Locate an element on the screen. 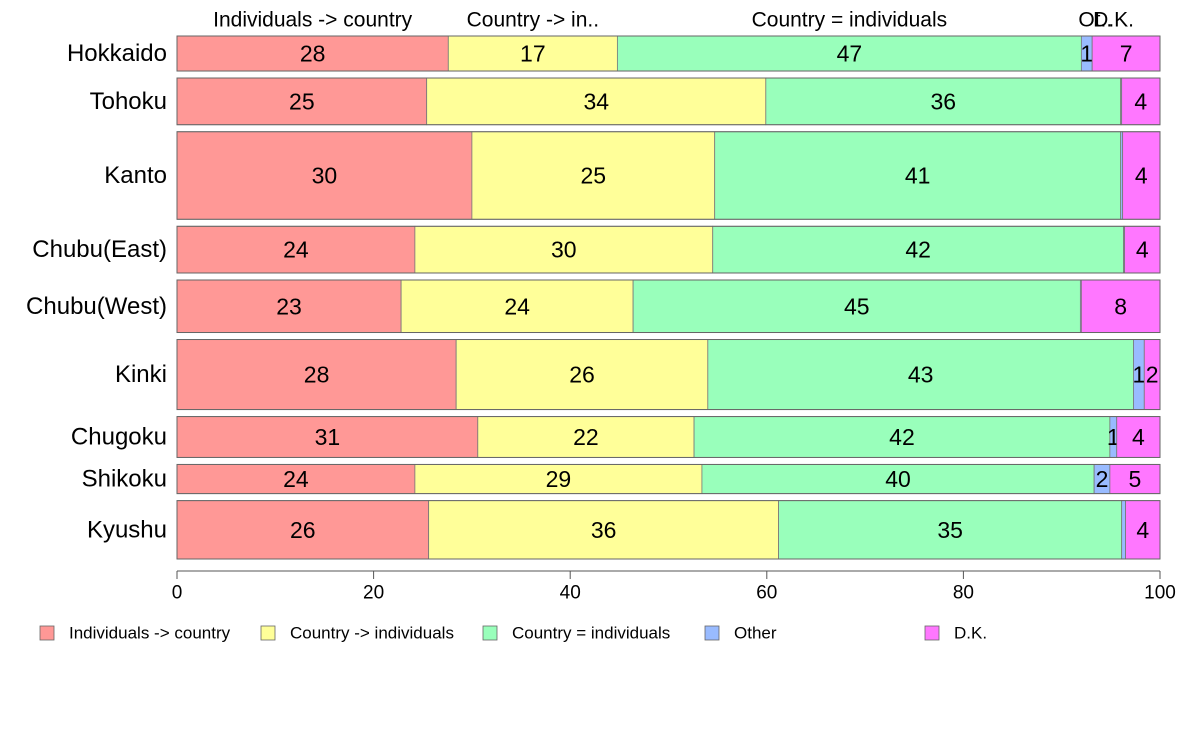  data-label-hokkaido-country-individuals: 17 is located at coordinates (533, 54).